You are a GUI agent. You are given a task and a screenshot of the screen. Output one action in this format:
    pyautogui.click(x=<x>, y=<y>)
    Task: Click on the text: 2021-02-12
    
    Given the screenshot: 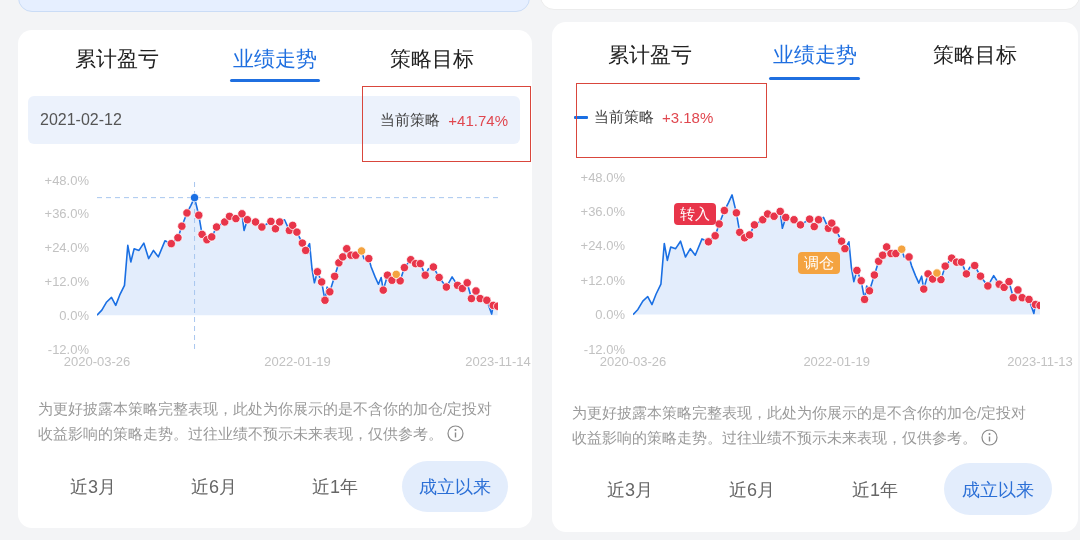 What is the action you would take?
    pyautogui.click(x=81, y=119)
    